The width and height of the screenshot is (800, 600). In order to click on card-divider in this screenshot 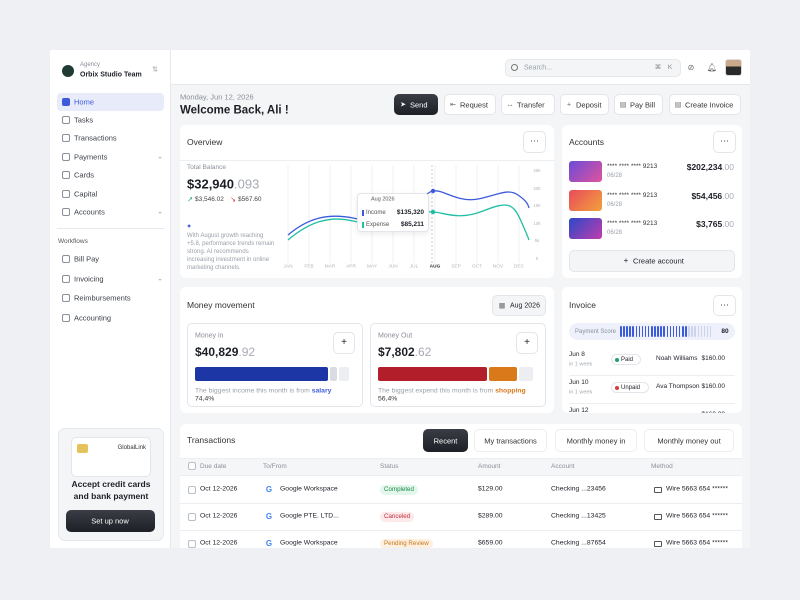, I will do `click(367, 160)`.